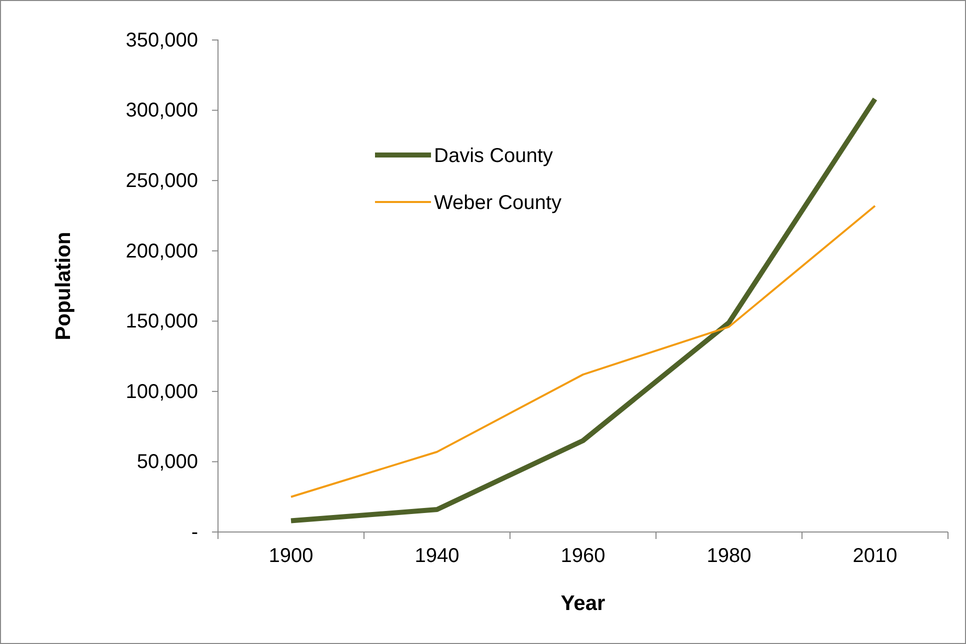 The image size is (966, 644). I want to click on y-tick-label: 350,000, so click(162, 40).